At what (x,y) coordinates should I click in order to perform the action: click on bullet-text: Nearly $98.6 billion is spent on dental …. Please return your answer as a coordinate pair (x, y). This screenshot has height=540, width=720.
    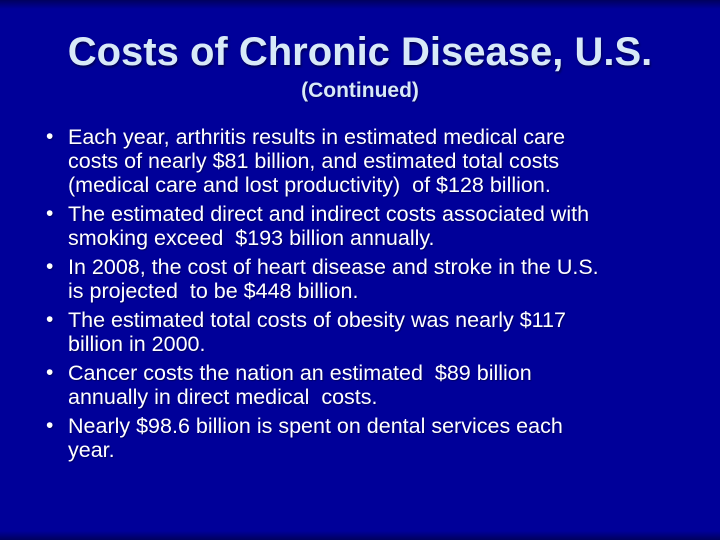
    Looking at the image, I should click on (376, 438).